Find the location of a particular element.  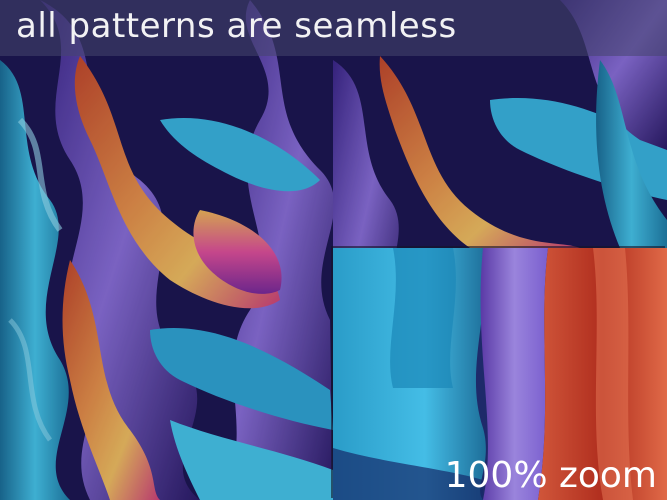

banner-title: all patterns are seamless is located at coordinates (236, 26).